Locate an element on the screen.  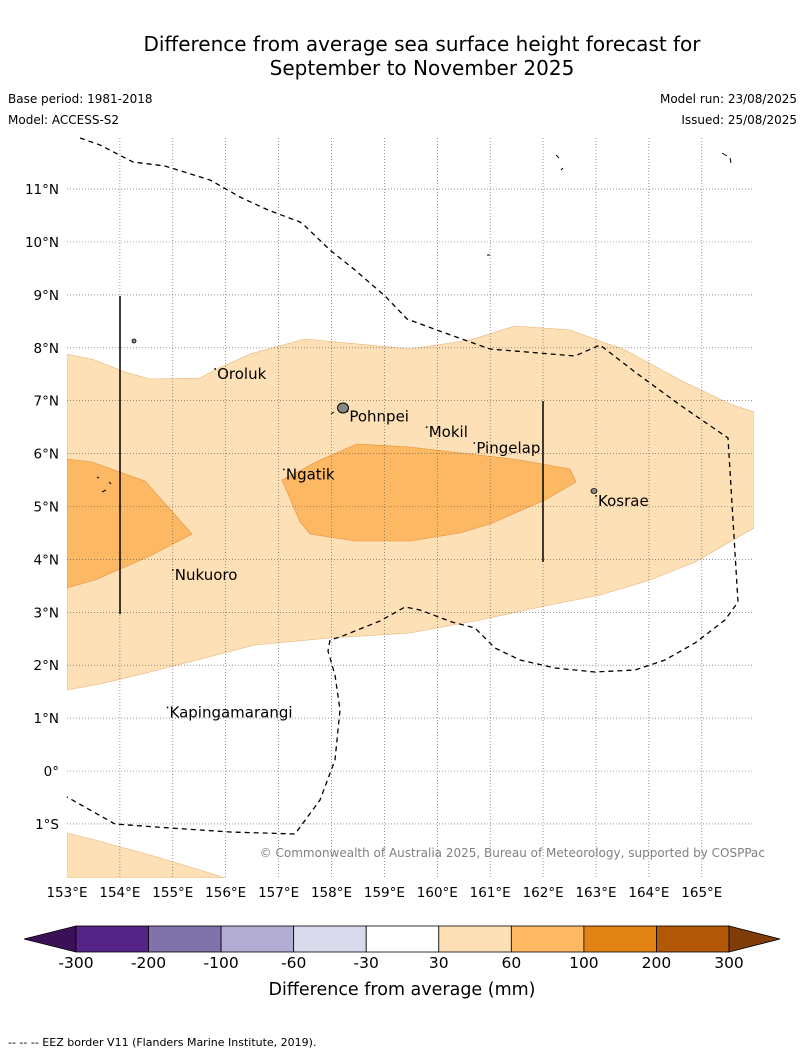
place-label: Kosrae is located at coordinates (623, 501).